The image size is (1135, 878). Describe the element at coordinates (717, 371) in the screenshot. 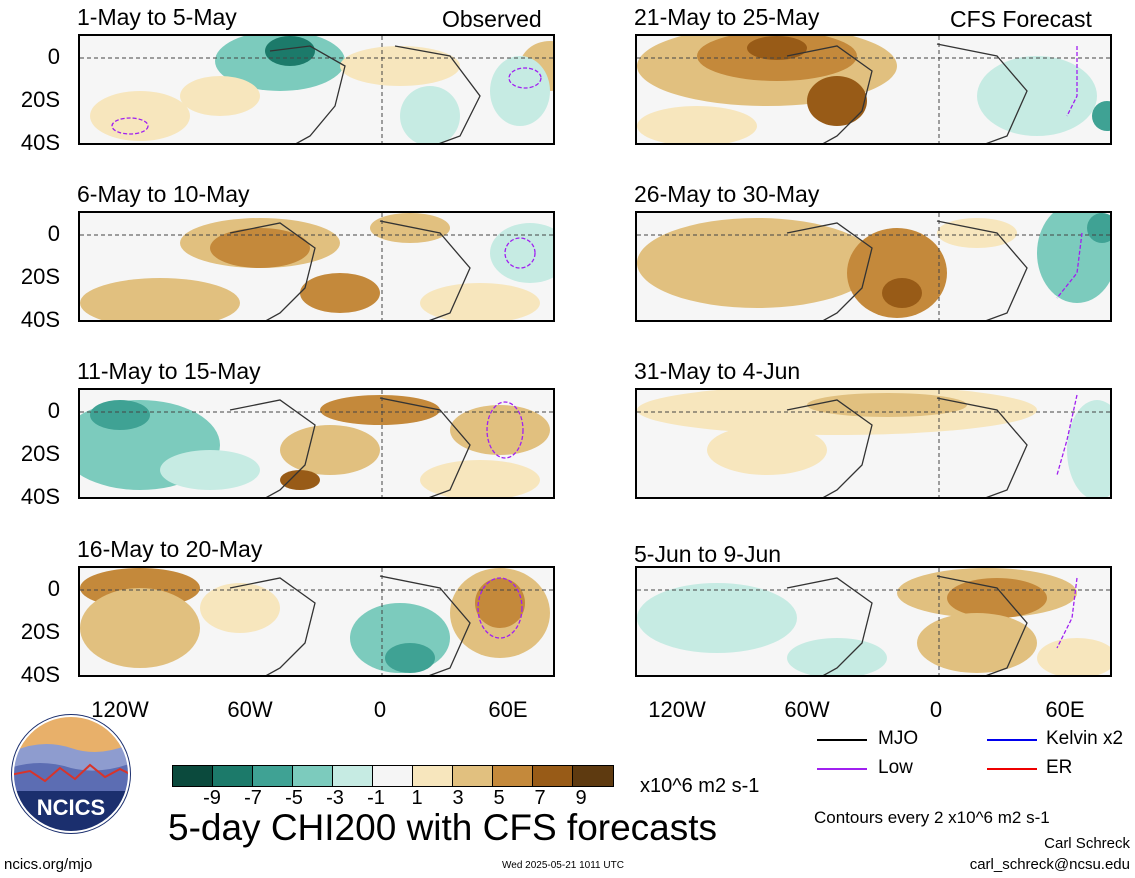

I see `panel-title: 31-May to 4-Jun` at that location.